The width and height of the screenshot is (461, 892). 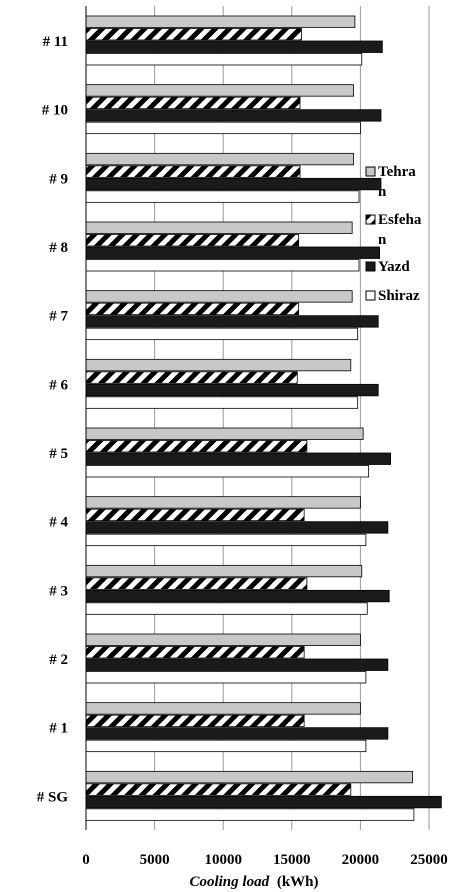 I want to click on category-label: # 10, so click(x=55, y=111).